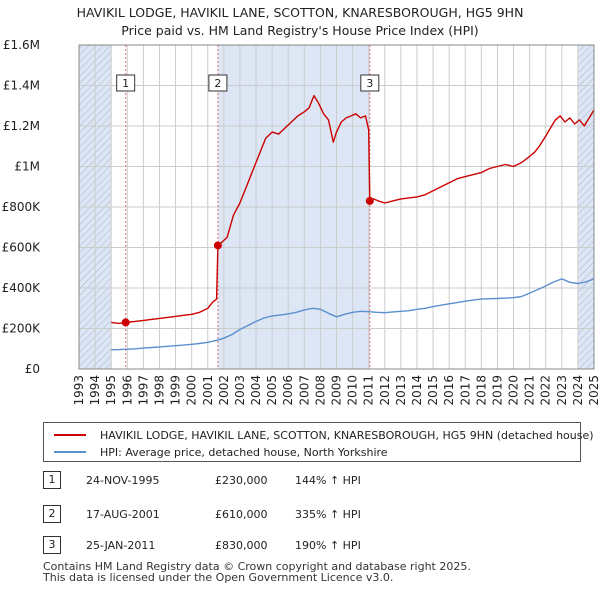  I want to click on sale-number-badge: 3, so click(52, 545).